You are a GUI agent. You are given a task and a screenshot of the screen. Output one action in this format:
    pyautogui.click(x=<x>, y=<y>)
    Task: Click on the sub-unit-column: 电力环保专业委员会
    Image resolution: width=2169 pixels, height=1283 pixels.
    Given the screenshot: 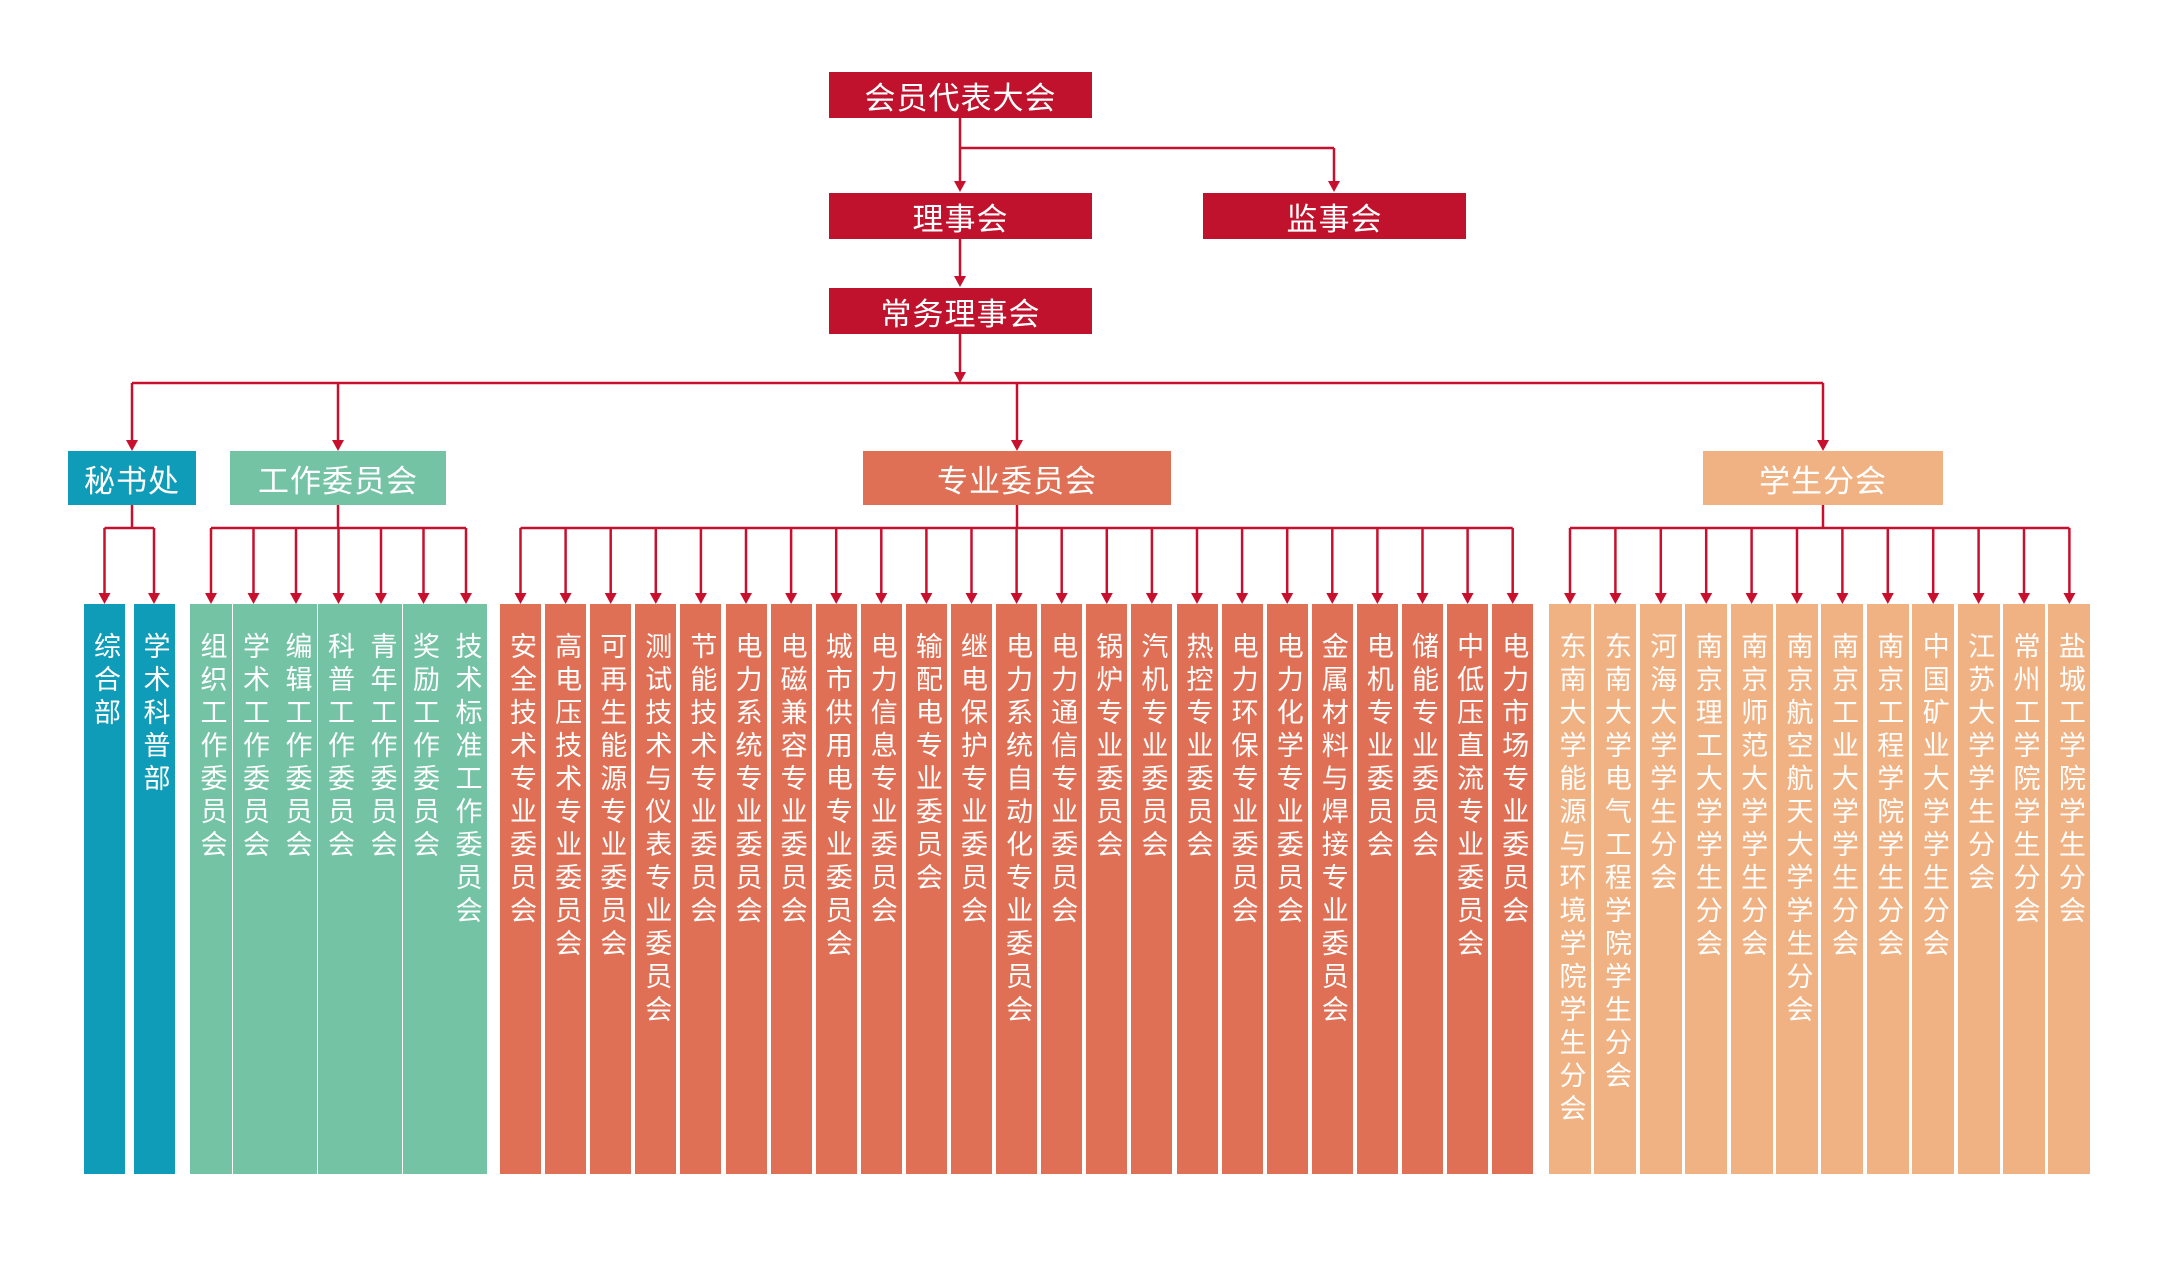 What is the action you would take?
    pyautogui.click(x=1242, y=889)
    